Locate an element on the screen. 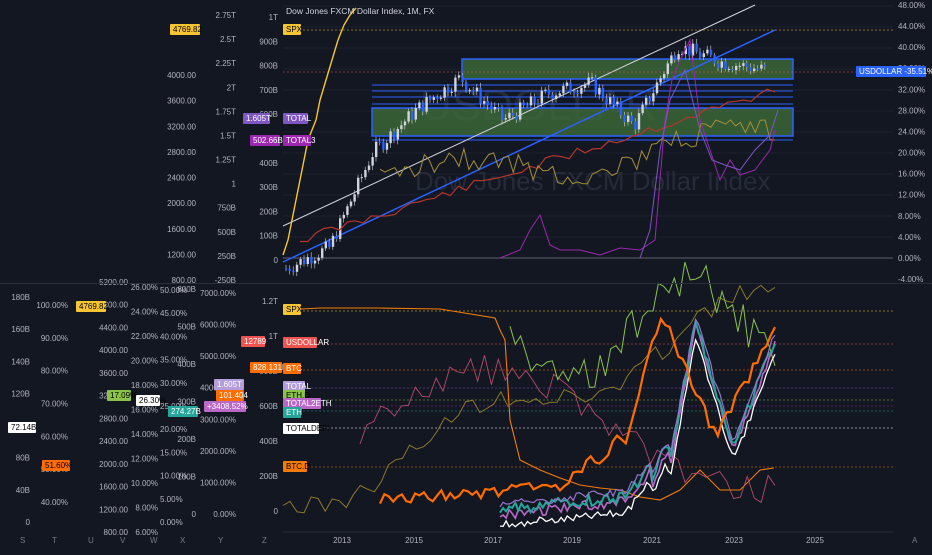  axis-f-tick: 600B is located at coordinates (186, 289).